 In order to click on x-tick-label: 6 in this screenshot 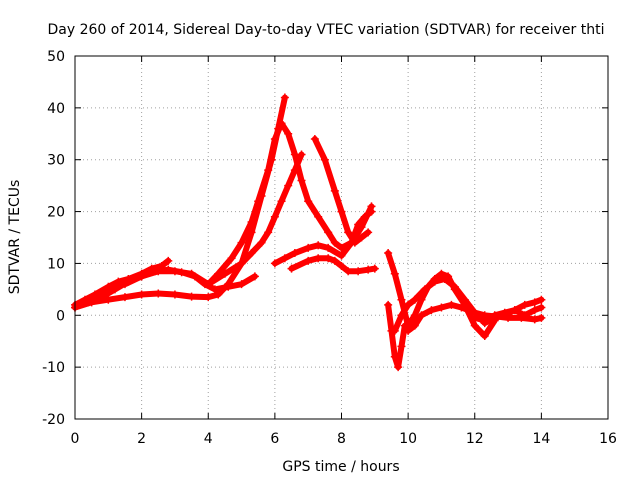, I will do `click(274, 439)`.